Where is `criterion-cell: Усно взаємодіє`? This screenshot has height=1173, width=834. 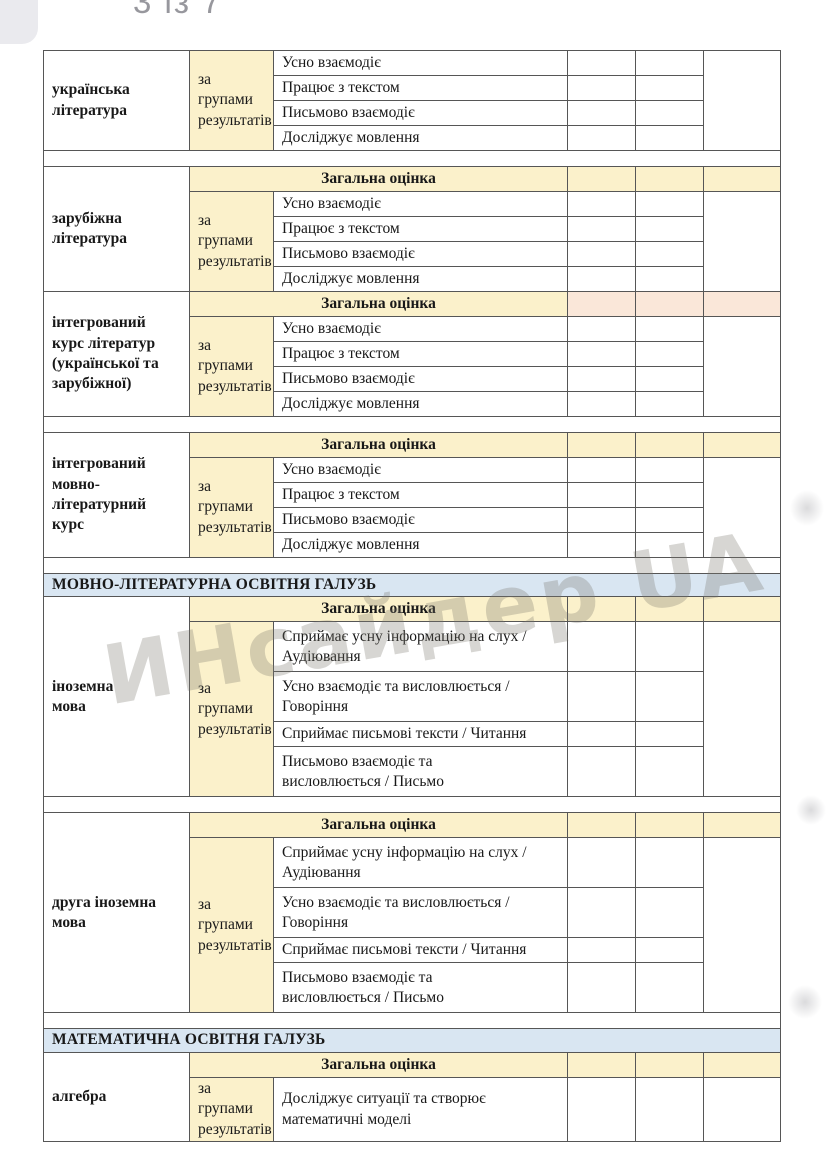 criterion-cell: Усно взаємодіє is located at coordinates (420, 329).